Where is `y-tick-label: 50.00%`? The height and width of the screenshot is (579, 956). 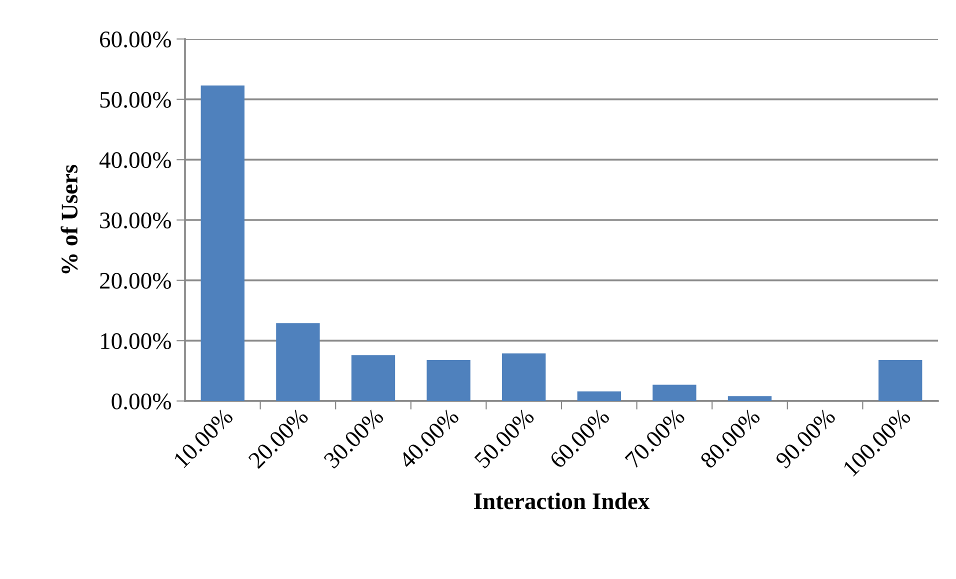
y-tick-label: 50.00% is located at coordinates (135, 100).